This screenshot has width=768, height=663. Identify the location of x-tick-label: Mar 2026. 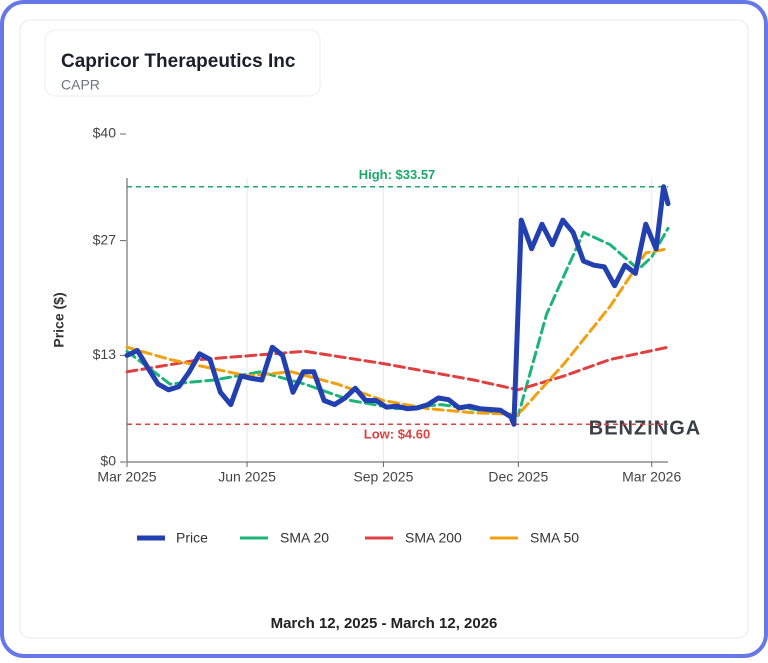
(651, 477).